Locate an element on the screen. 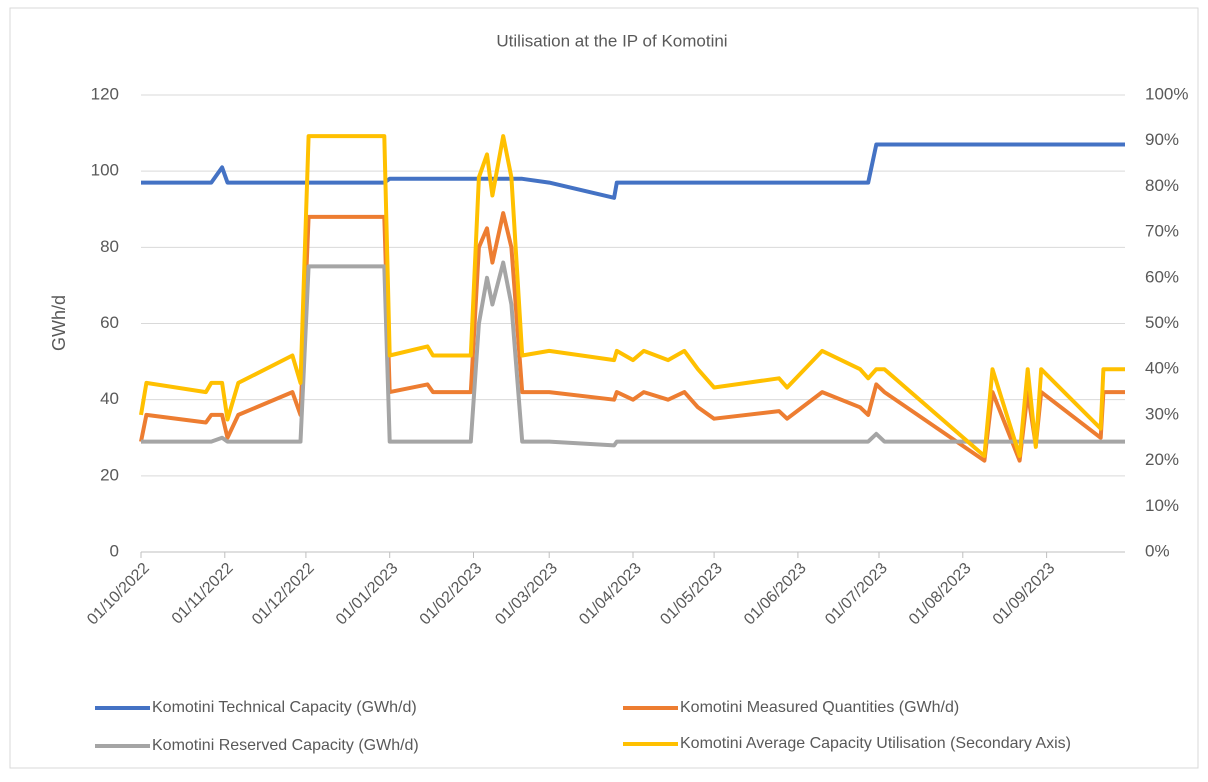 The image size is (1208, 782). legend-label: Komotini Reserved Capacity (GWh/d) is located at coordinates (285, 745).